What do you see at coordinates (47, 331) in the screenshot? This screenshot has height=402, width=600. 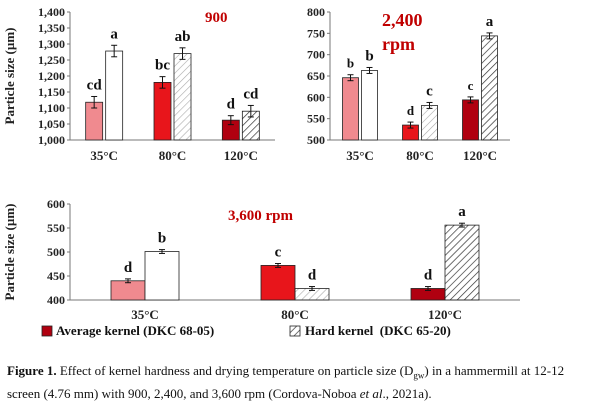 I see `legend-swatch-average` at bounding box center [47, 331].